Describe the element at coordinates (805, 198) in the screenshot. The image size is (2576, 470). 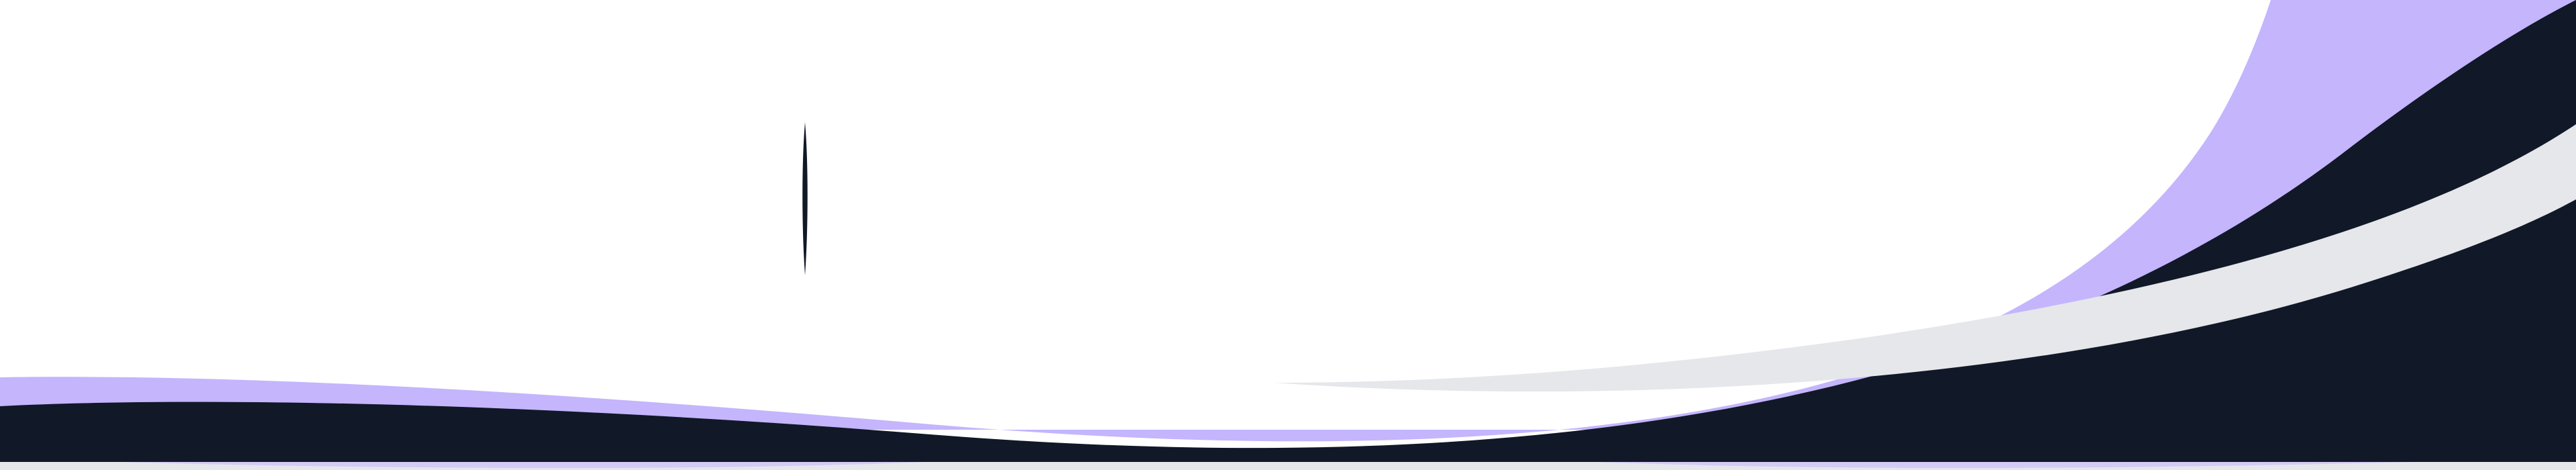
I see `text-cursor-icon` at that location.